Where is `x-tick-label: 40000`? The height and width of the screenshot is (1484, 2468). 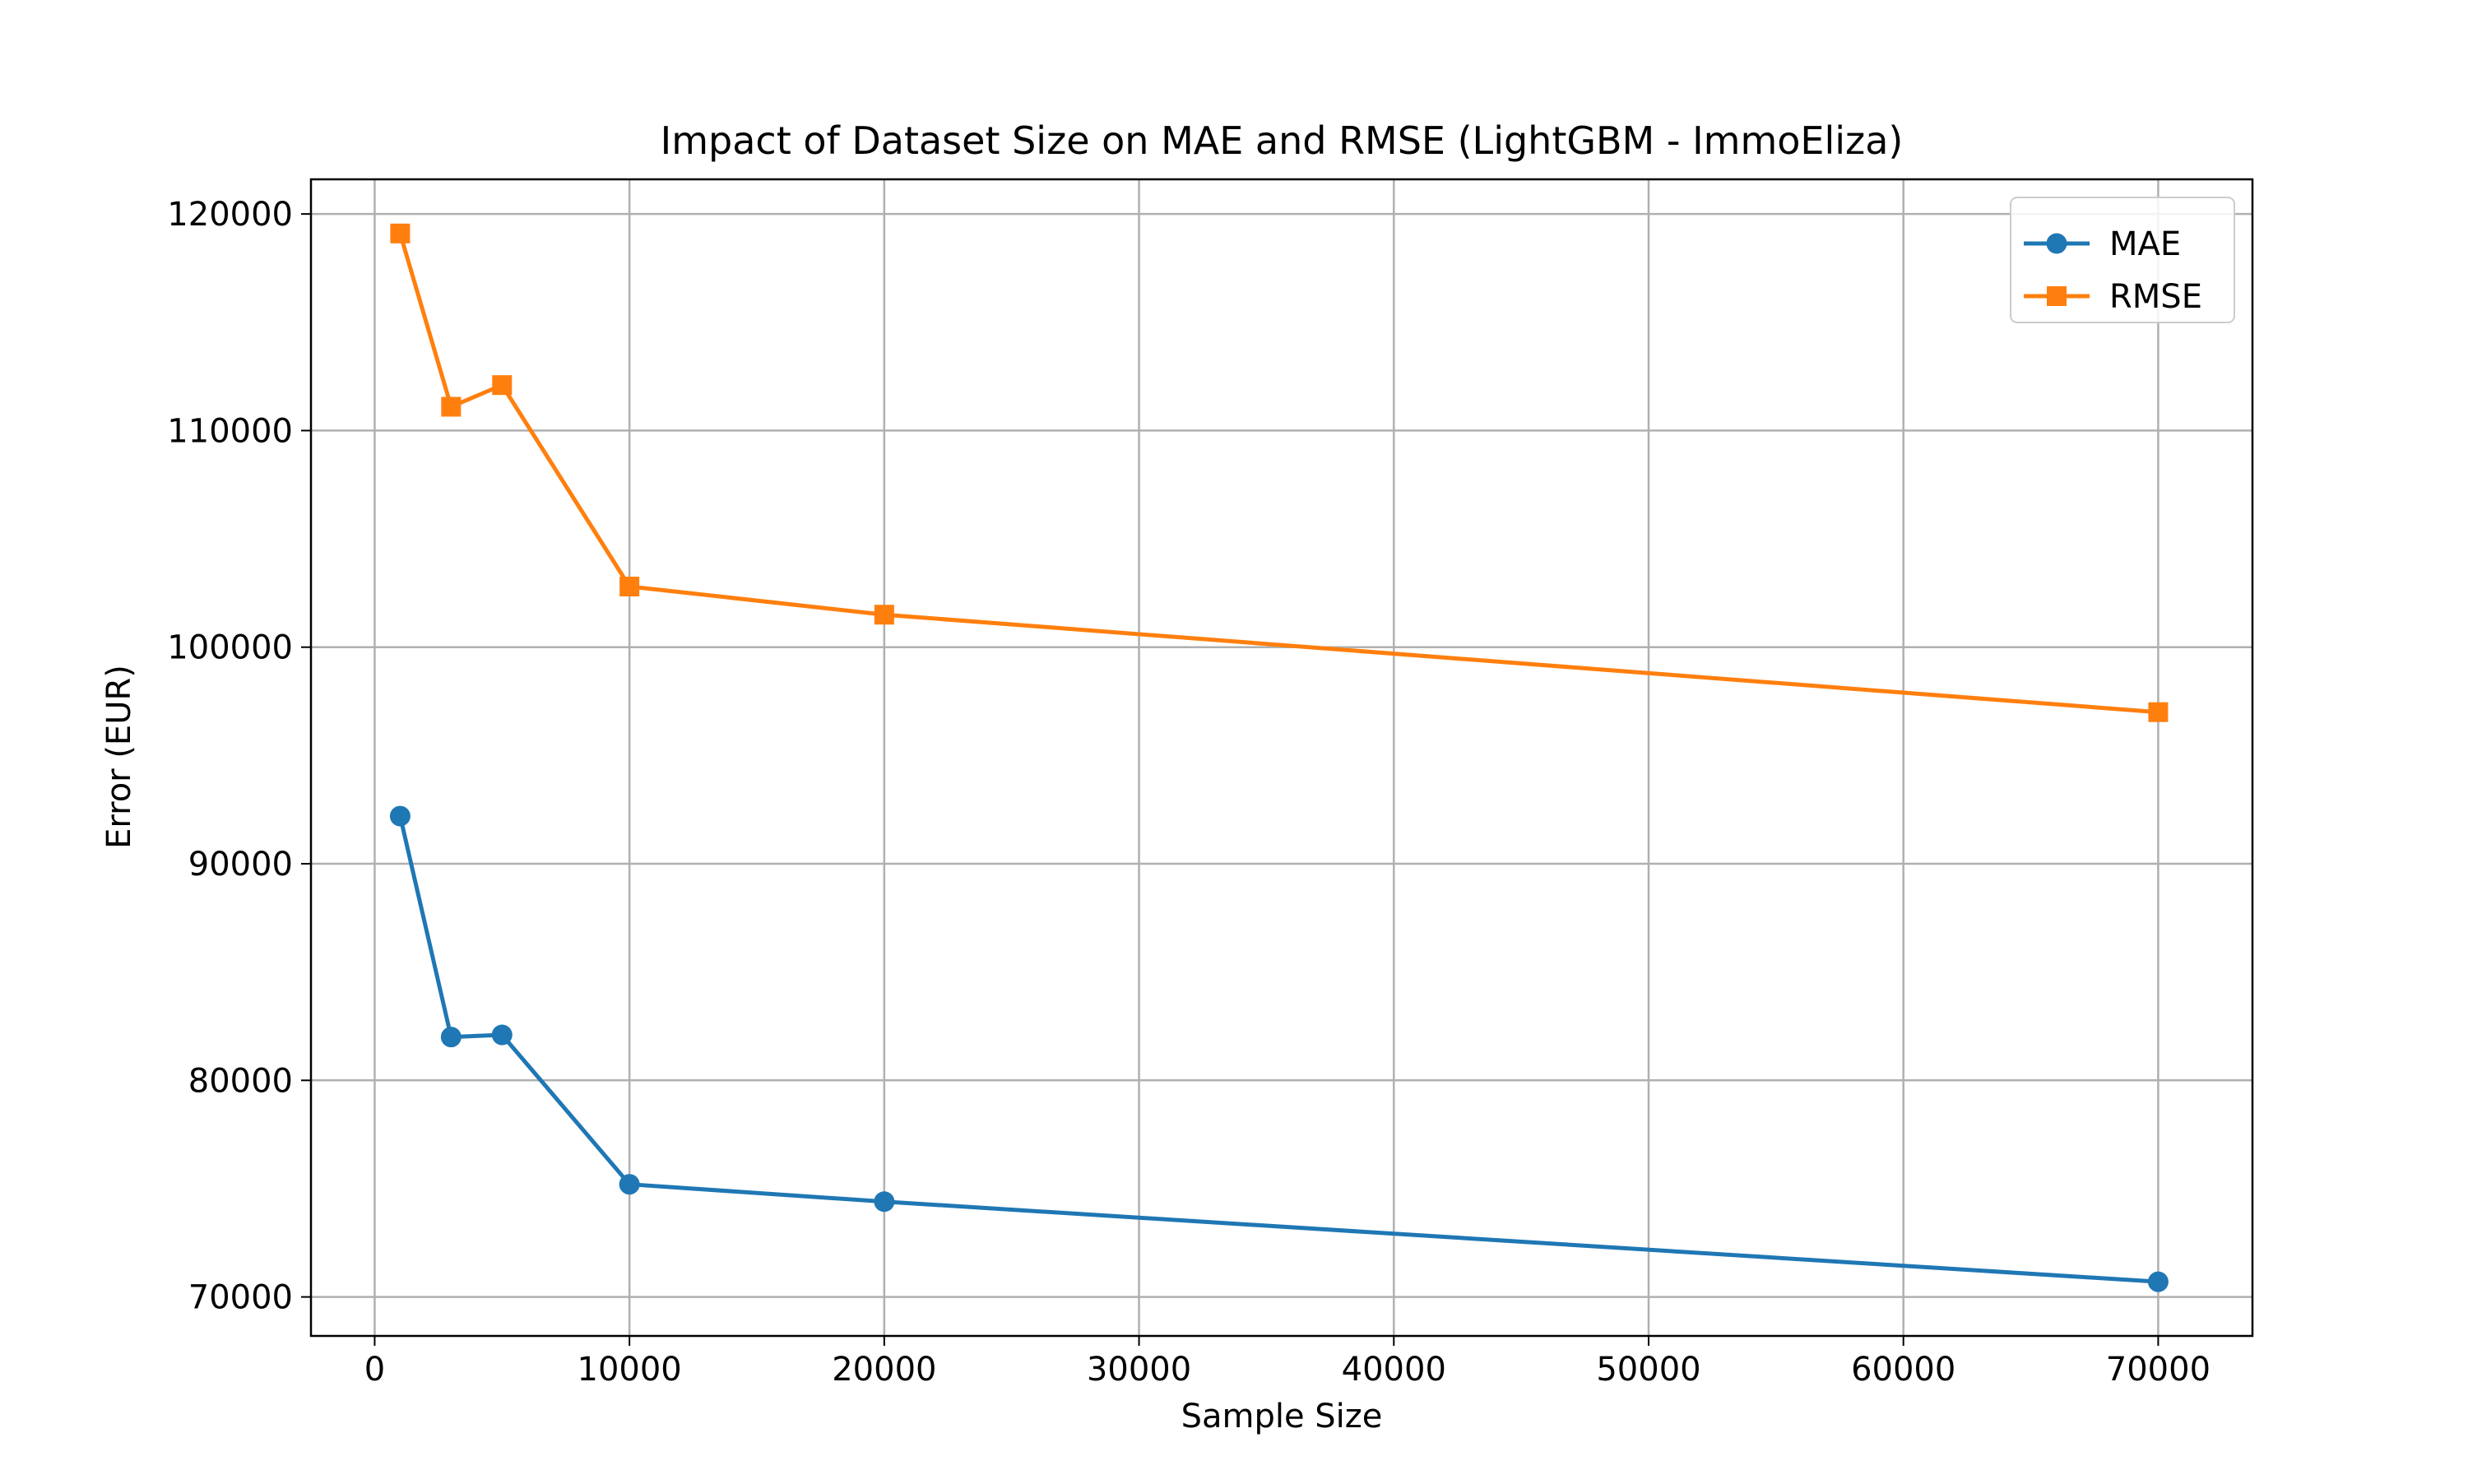 x-tick-label: 40000 is located at coordinates (1394, 1370).